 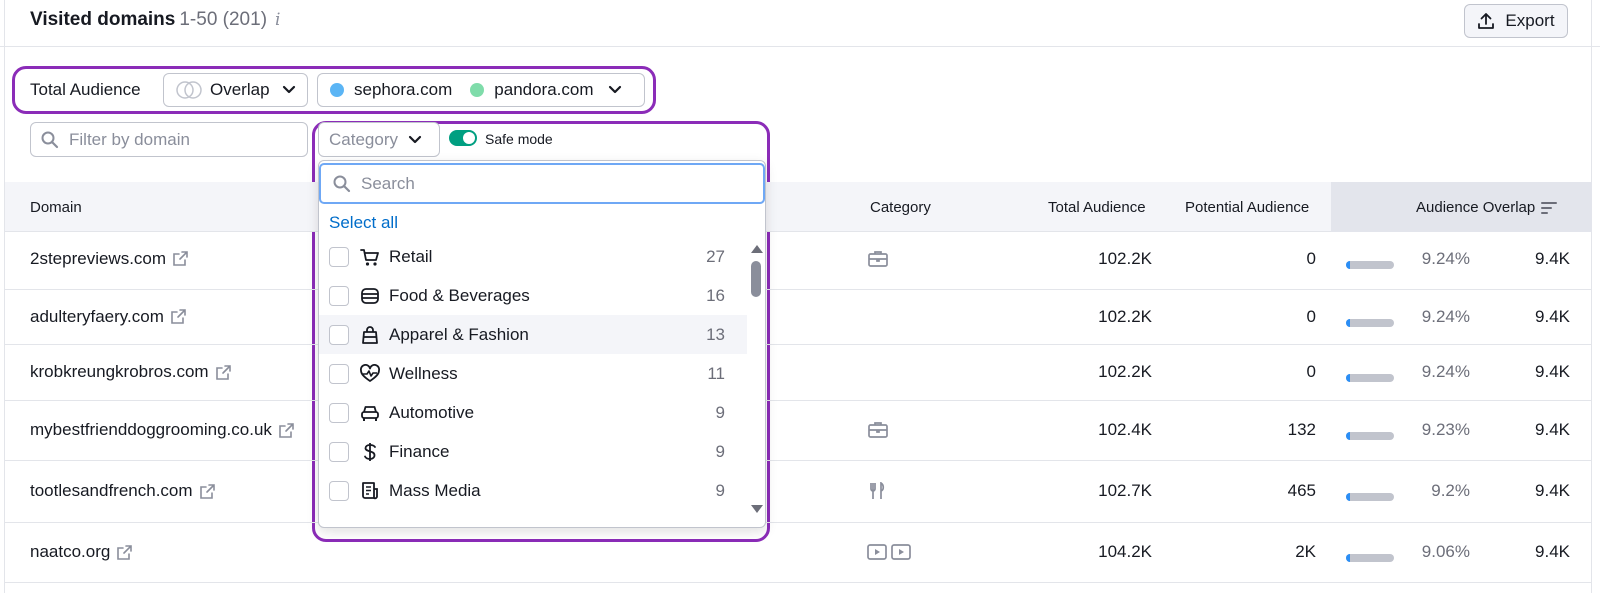 I want to click on total-audience-cell: 102.2K, so click(x=1125, y=371).